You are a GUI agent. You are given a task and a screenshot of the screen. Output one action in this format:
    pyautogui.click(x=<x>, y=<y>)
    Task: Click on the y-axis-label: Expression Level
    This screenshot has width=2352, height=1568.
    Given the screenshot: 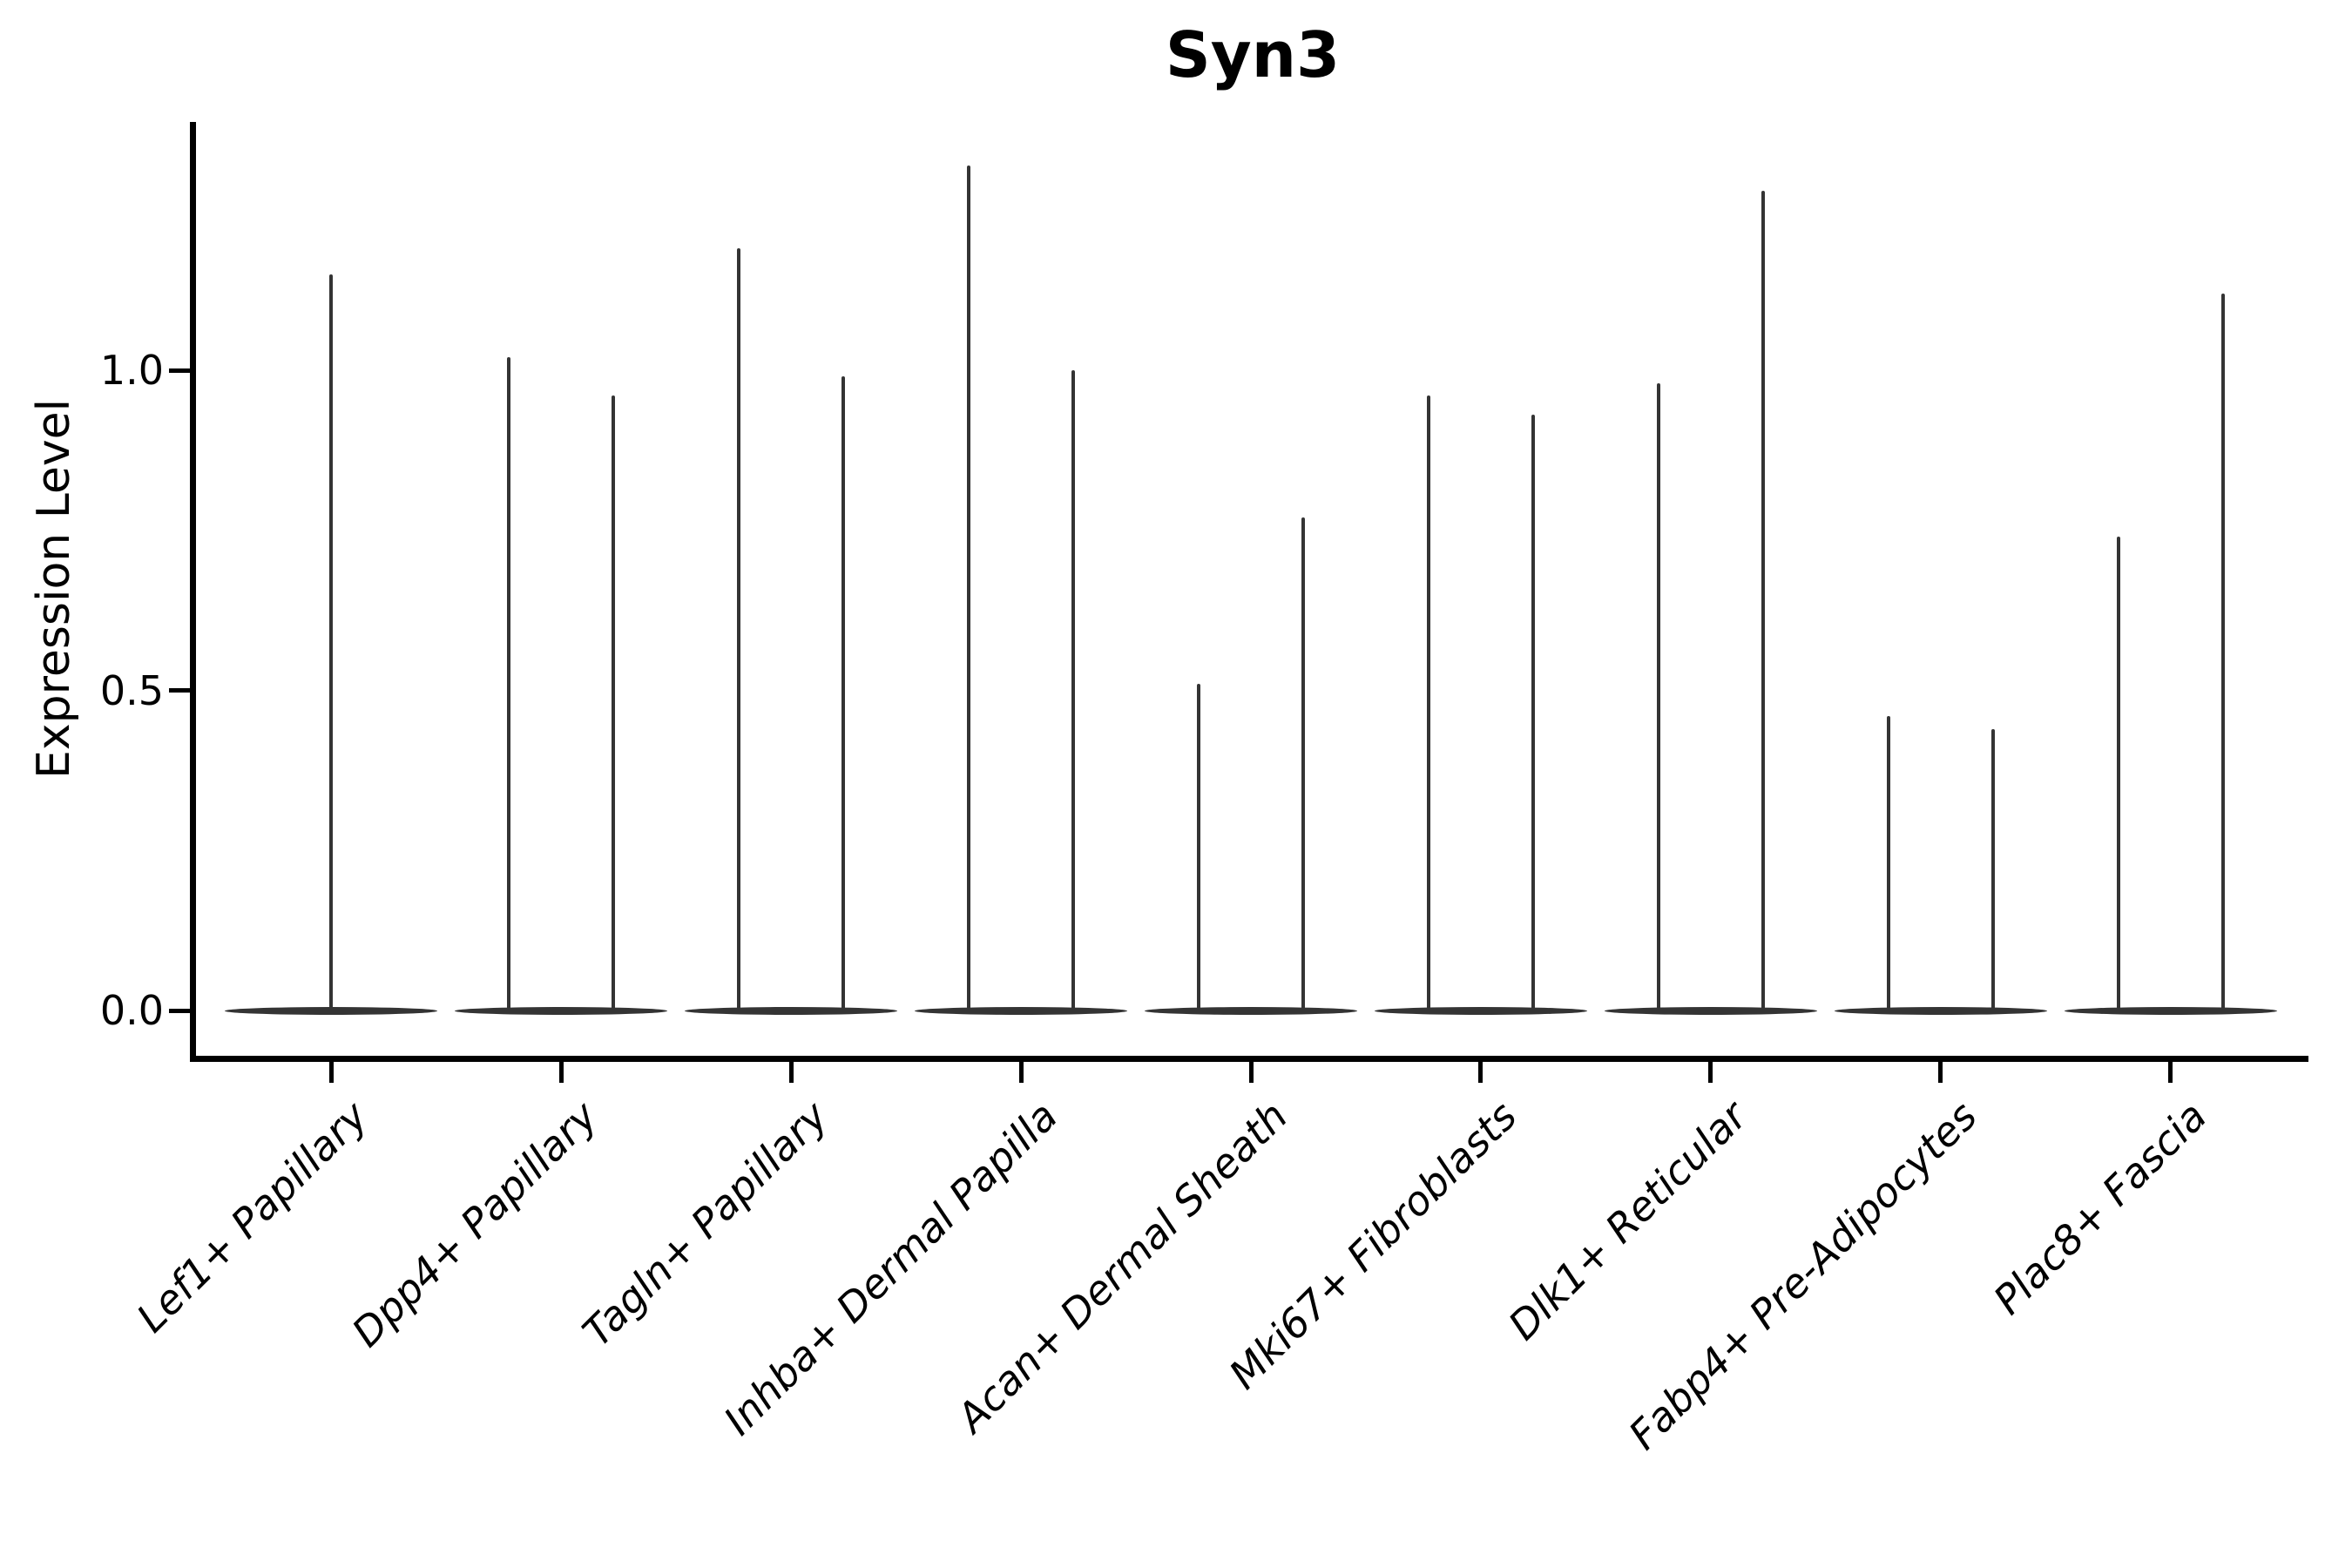 What is the action you would take?
    pyautogui.click(x=54, y=589)
    